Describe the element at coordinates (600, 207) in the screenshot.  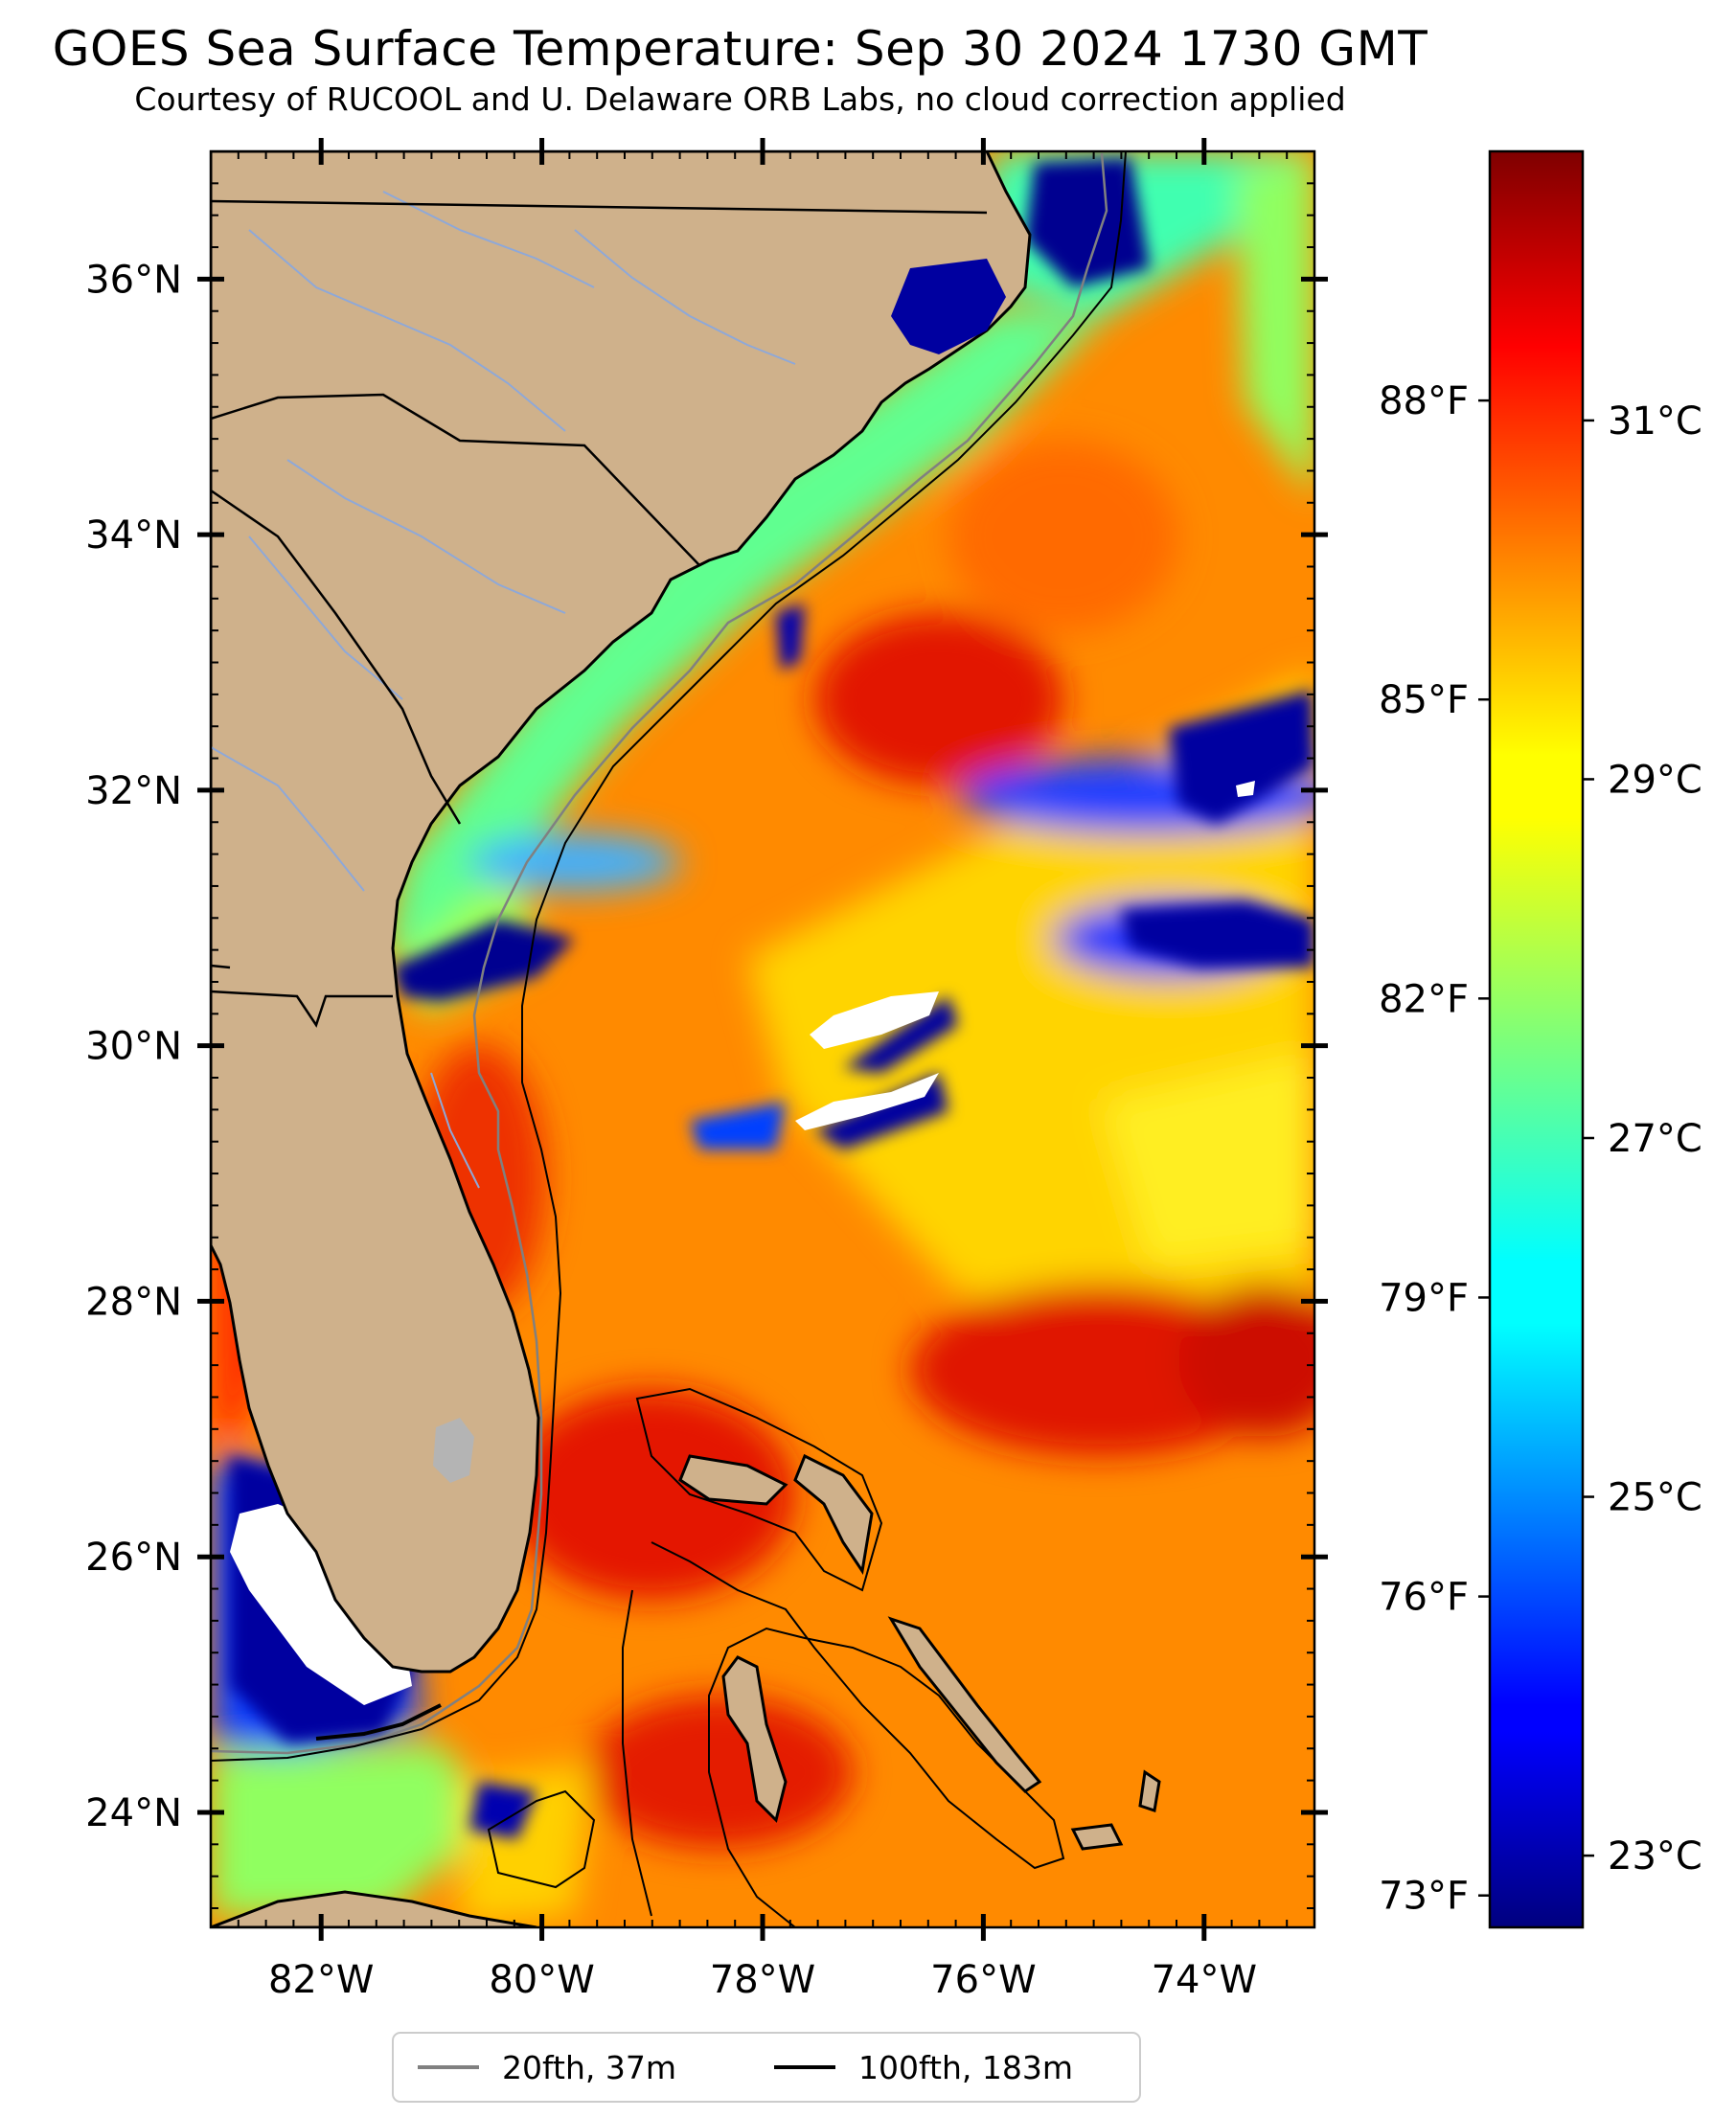
I see `state-border-va-nc` at that location.